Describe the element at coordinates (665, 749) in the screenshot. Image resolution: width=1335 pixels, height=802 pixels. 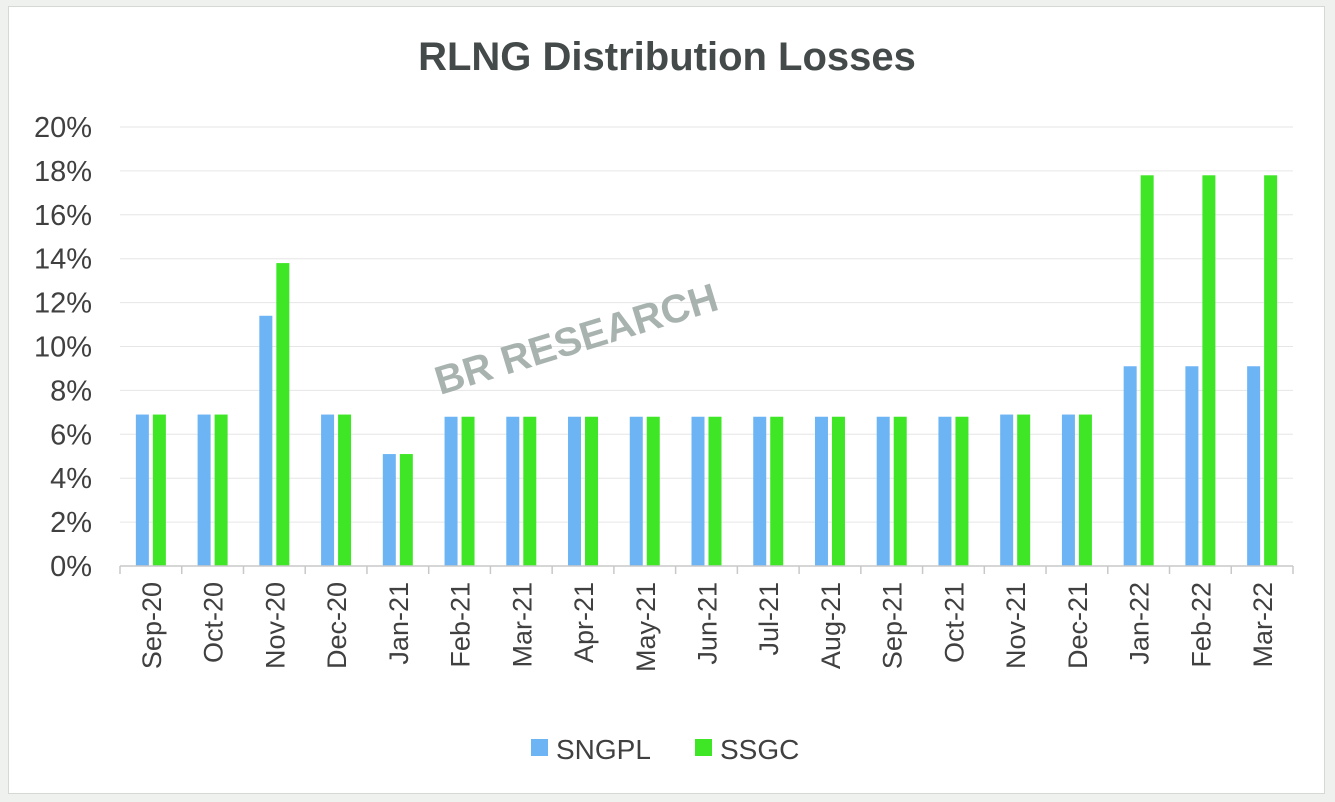
I see `legend: SNGPL SSGC` at that location.